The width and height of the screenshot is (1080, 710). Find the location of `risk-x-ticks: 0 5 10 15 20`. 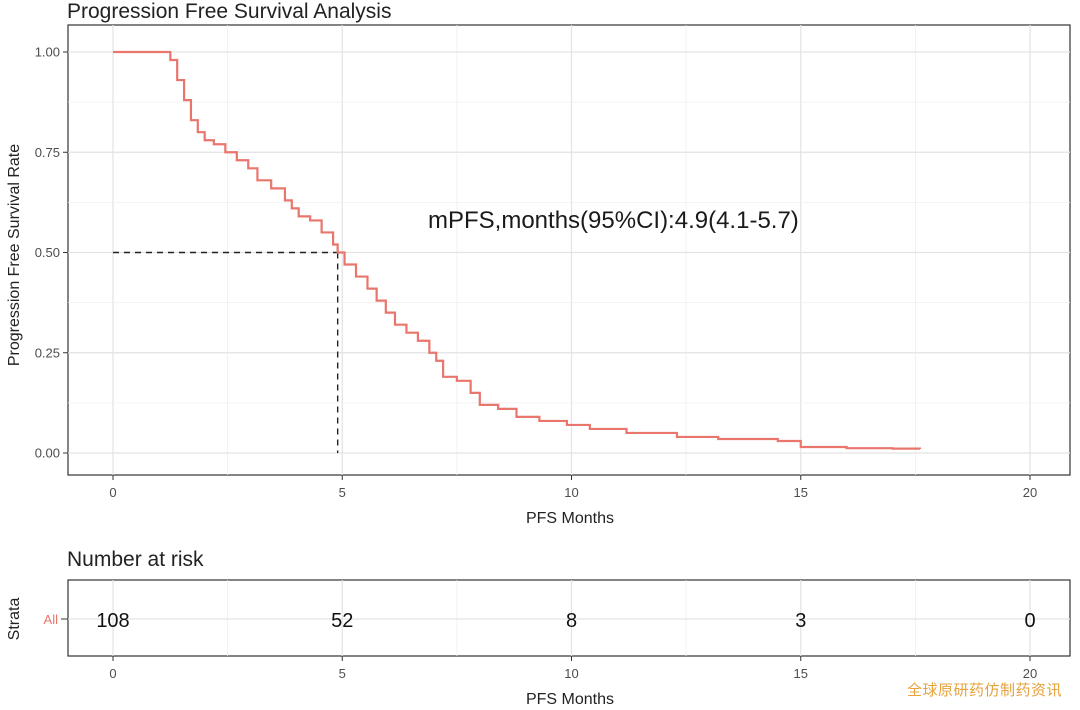

risk-x-ticks: 0 5 10 15 20 is located at coordinates (573, 668).